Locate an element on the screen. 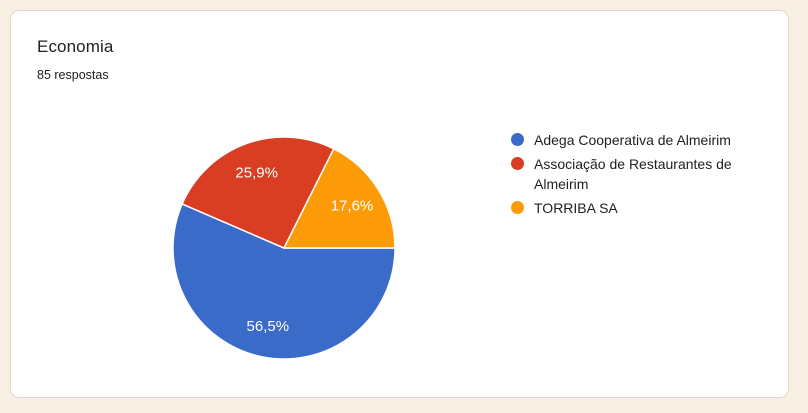 This screenshot has height=413, width=808. legend-item: Associação de Restaurantes de Almeirim is located at coordinates (637, 174).